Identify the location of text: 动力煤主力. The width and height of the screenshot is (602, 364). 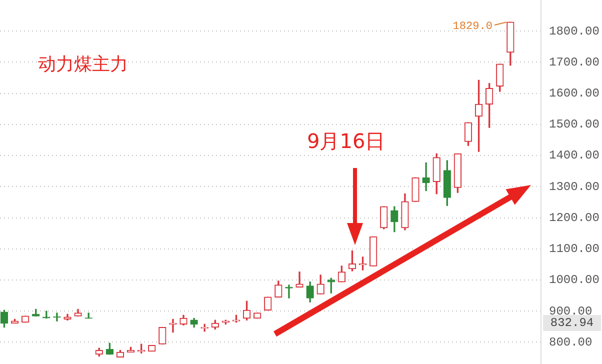
(83, 64).